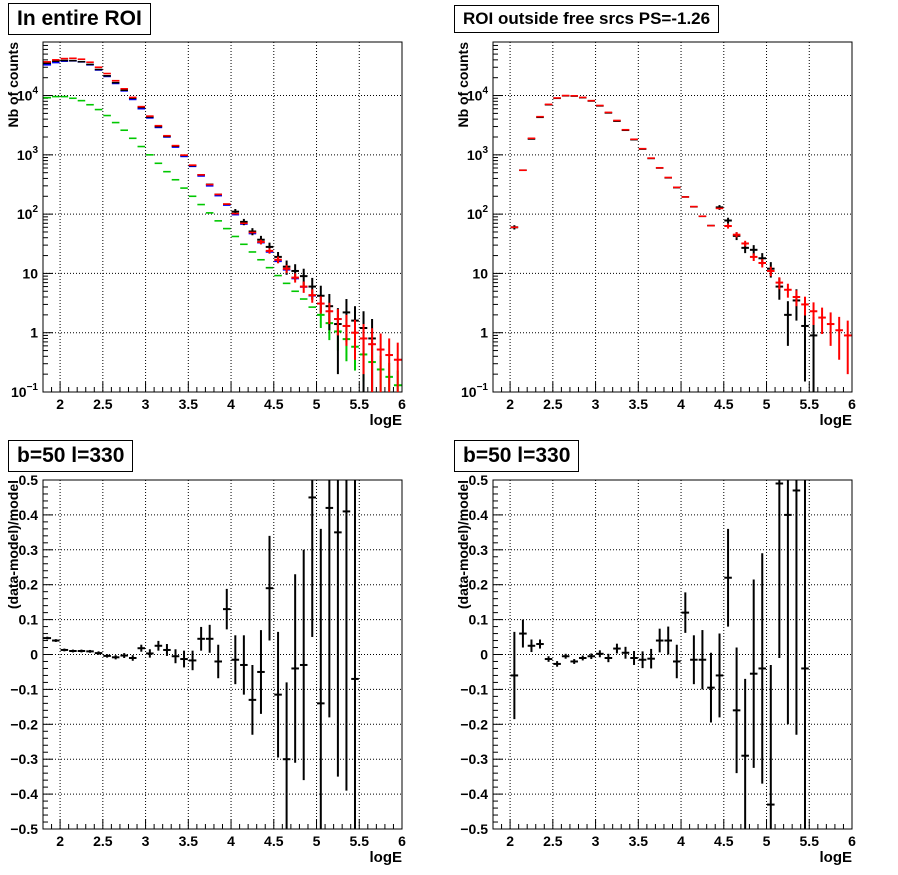 This screenshot has width=898, height=875. What do you see at coordinates (478, 213) in the screenshot?
I see `y-tick-label: 10²` at bounding box center [478, 213].